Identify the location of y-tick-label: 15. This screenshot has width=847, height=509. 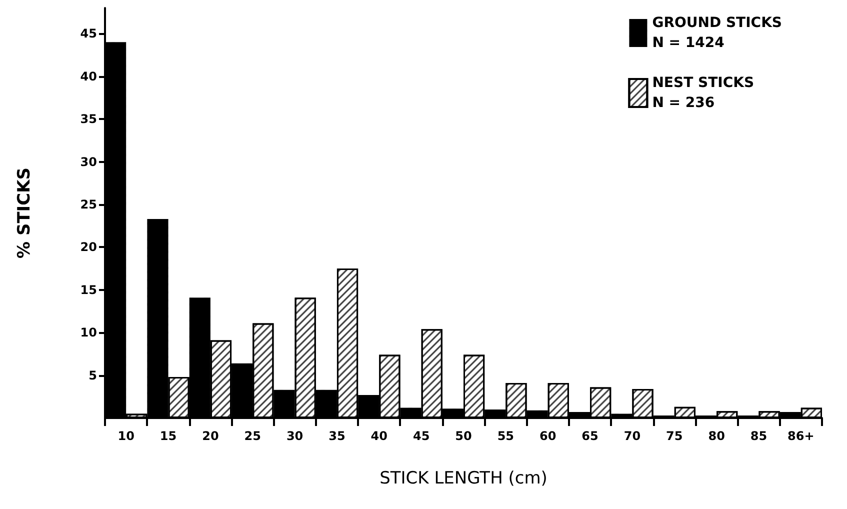
(88, 289).